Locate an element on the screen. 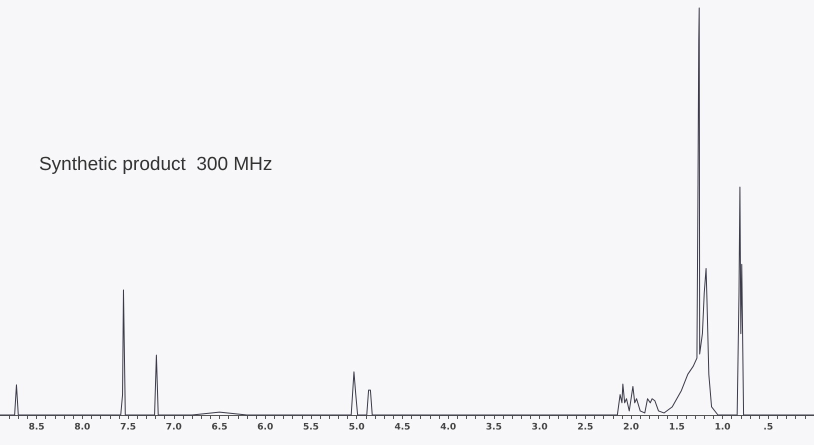  x-tick-label: 4.0 is located at coordinates (448, 427).